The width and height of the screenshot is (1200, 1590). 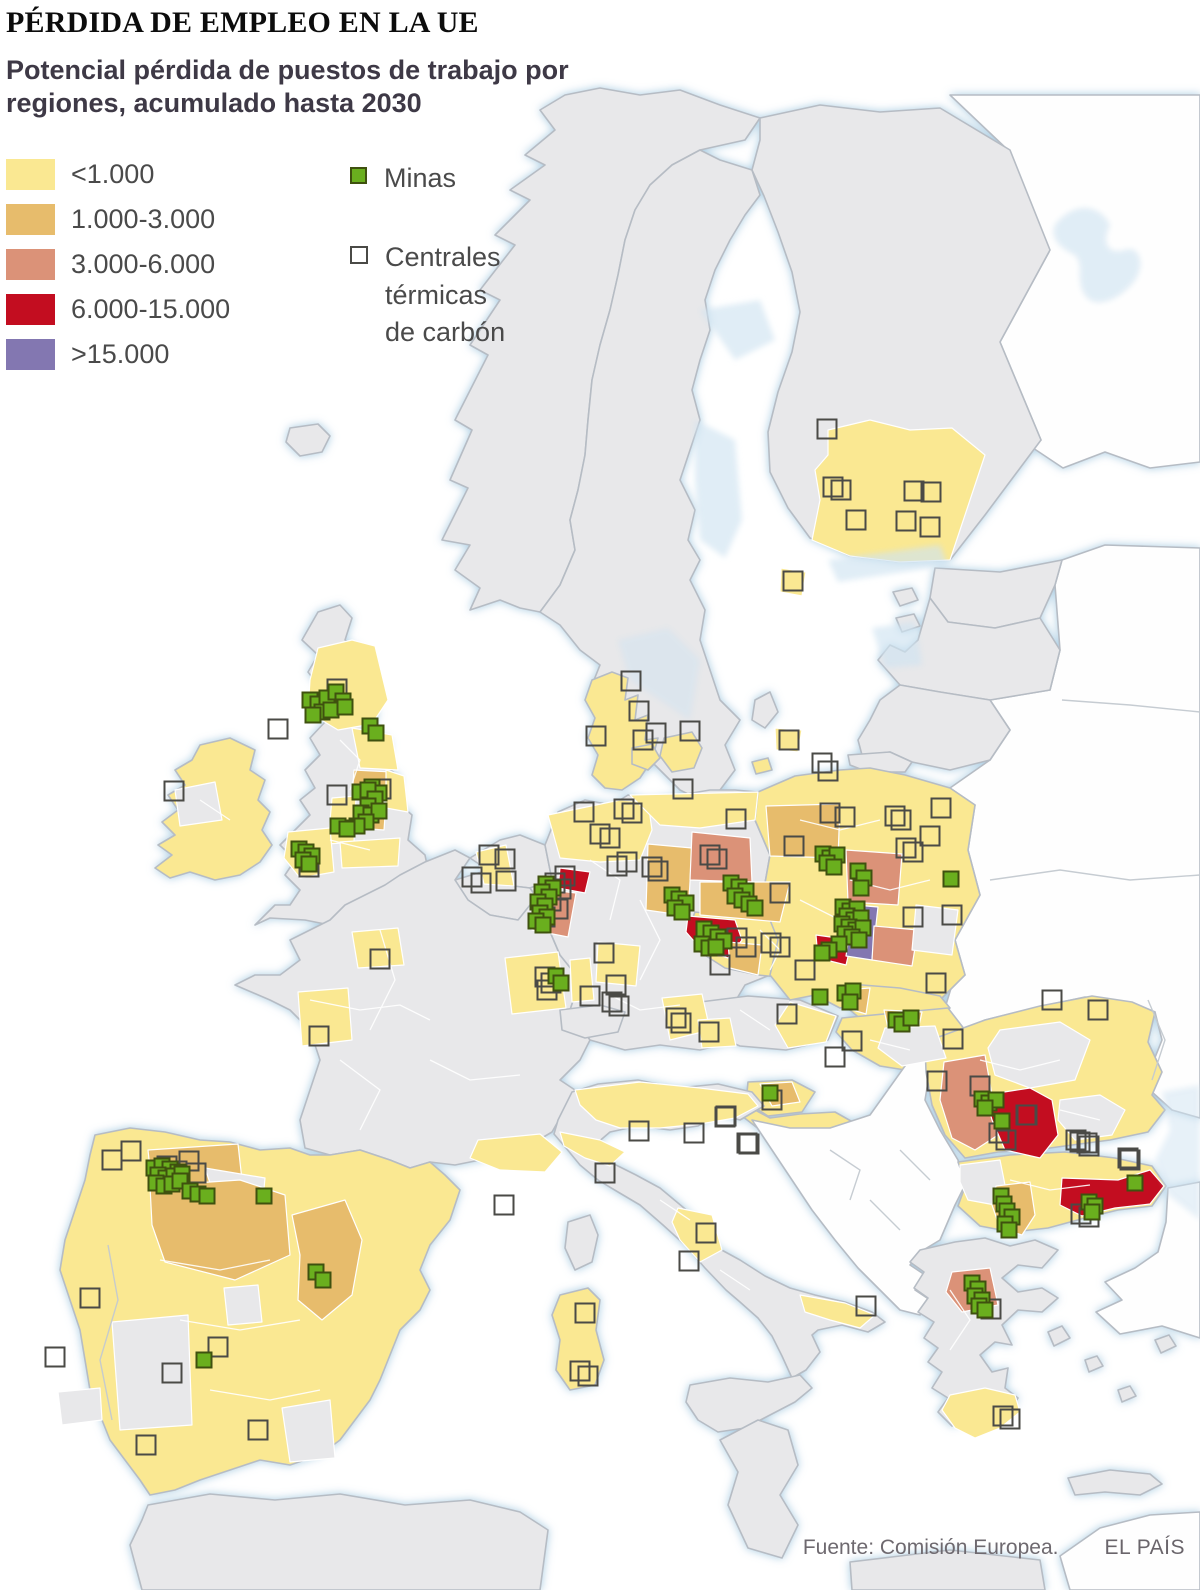 I want to click on legend-item: >15.000, so click(x=118, y=354).